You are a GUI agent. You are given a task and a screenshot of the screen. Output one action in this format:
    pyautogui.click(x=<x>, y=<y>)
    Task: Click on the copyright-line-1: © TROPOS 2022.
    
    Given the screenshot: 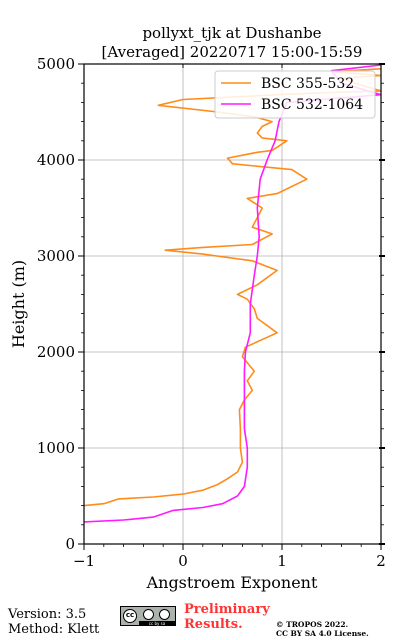 What is the action you would take?
    pyautogui.click(x=312, y=624)
    